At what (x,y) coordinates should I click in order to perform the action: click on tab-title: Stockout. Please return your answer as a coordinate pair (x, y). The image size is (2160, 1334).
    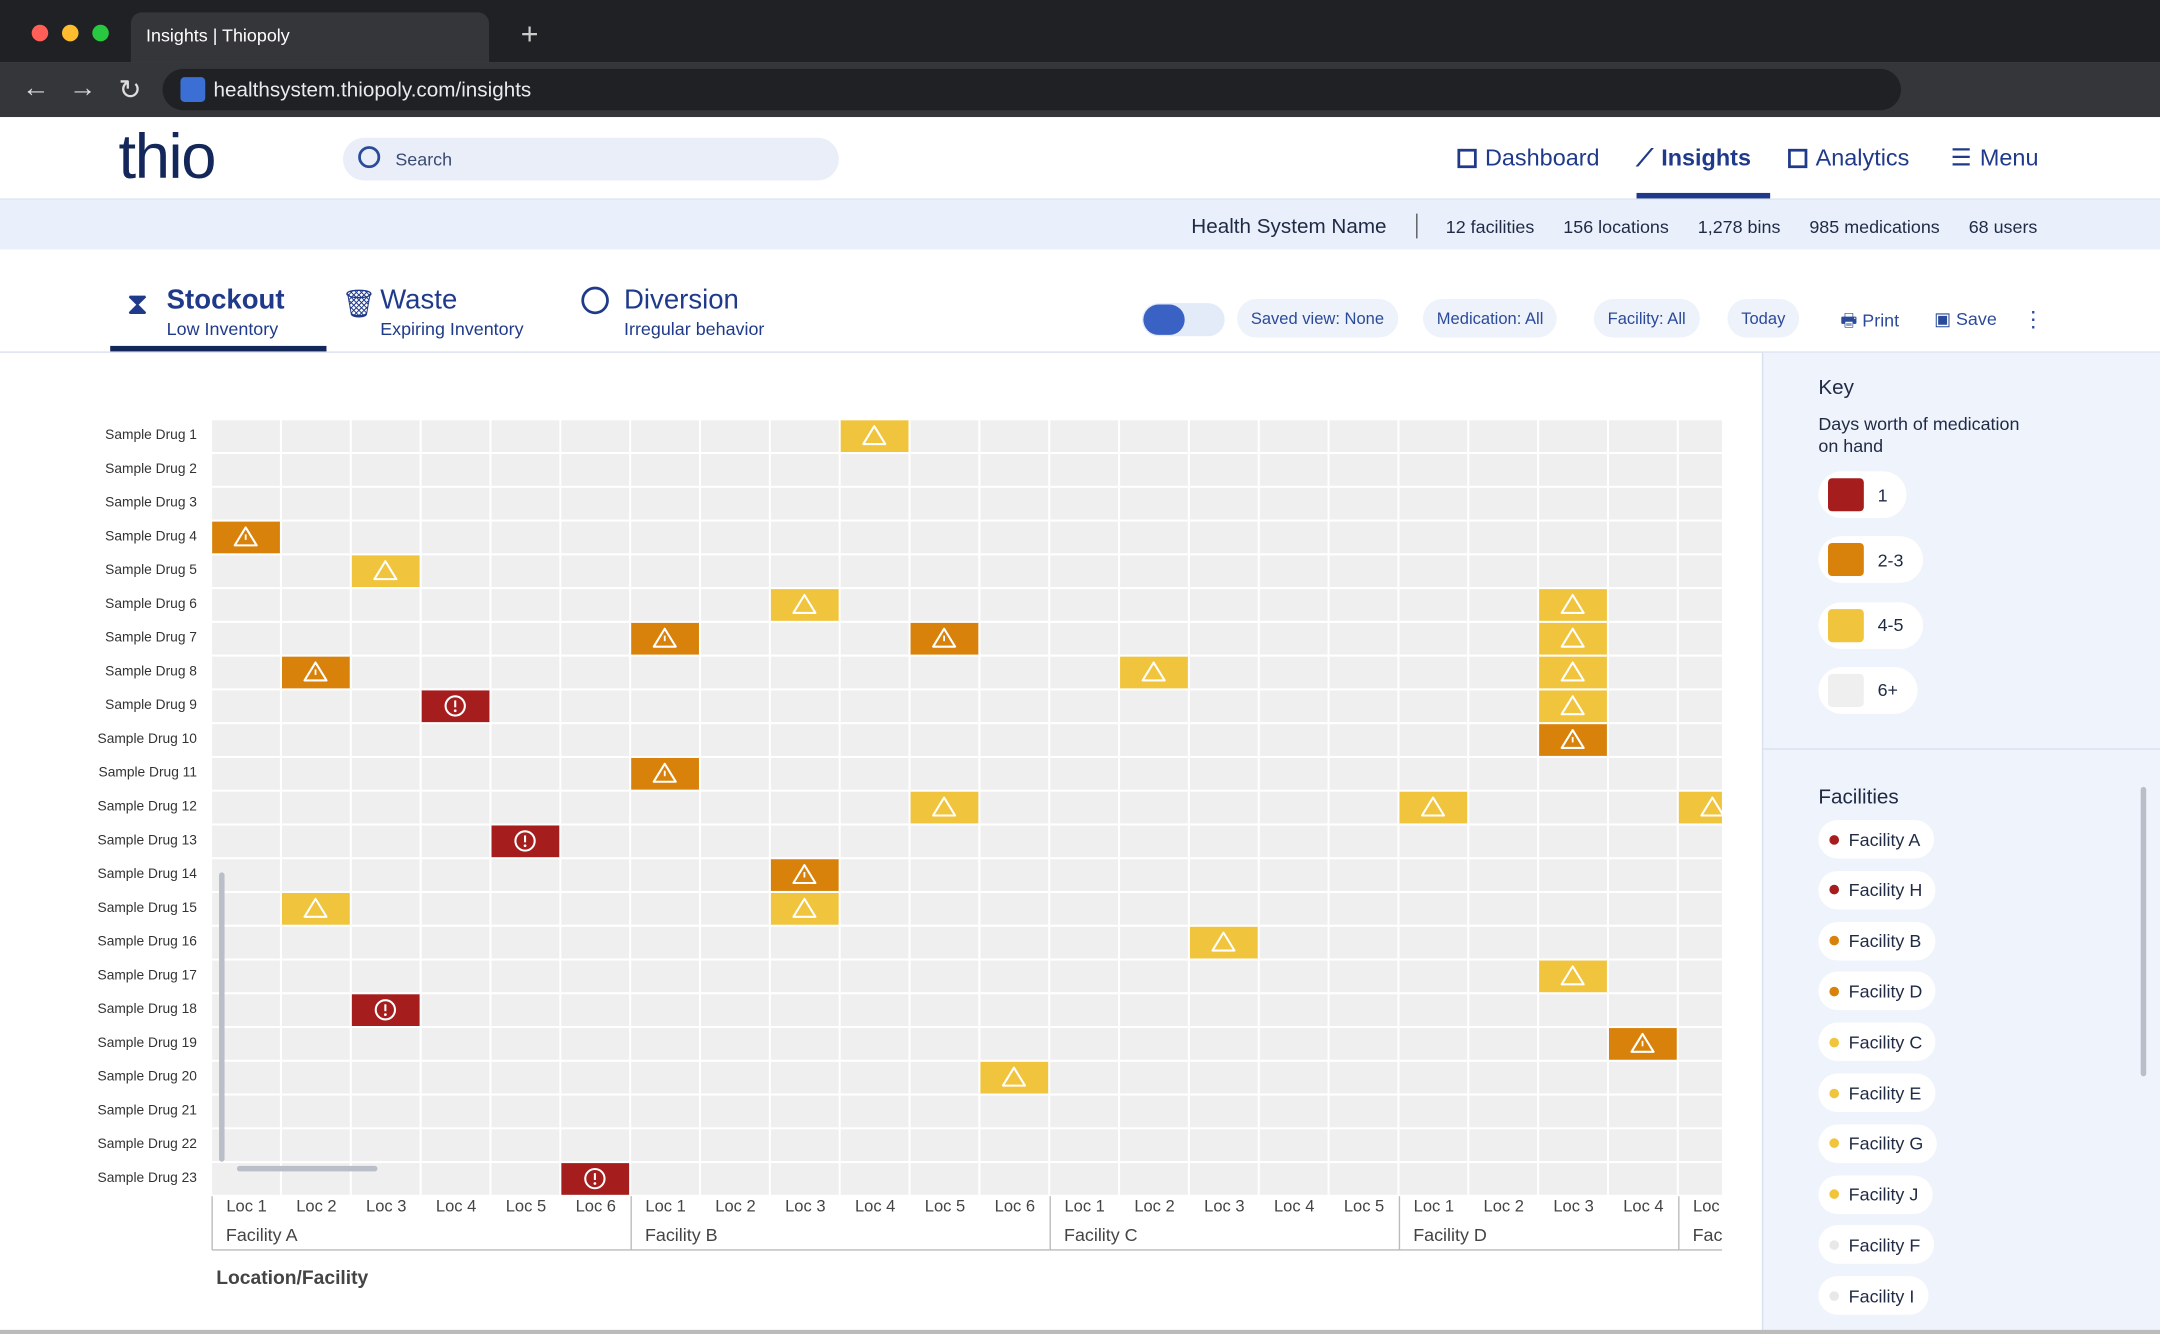
    Looking at the image, I should click on (225, 300).